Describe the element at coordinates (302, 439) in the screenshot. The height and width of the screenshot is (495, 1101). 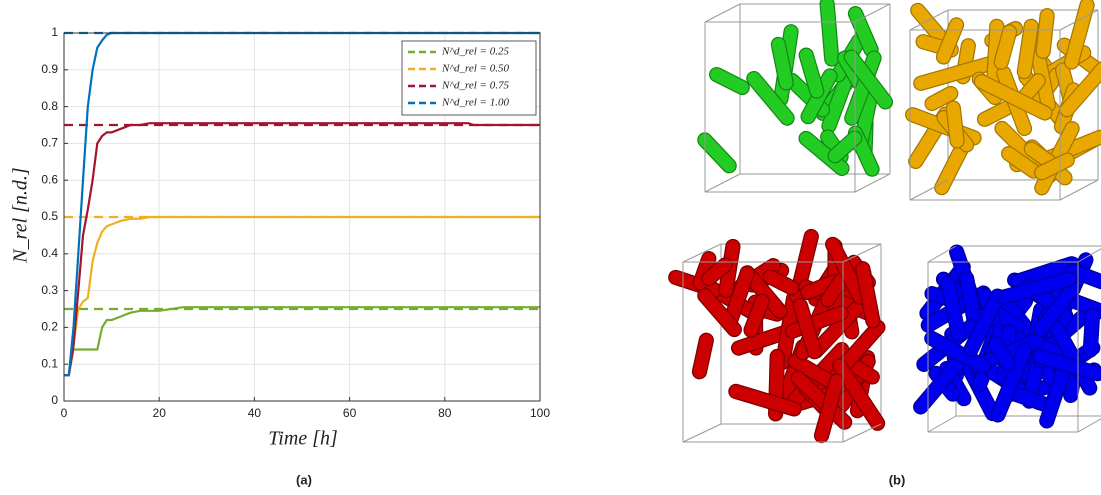
I see `x-axis-label: Time [h]` at that location.